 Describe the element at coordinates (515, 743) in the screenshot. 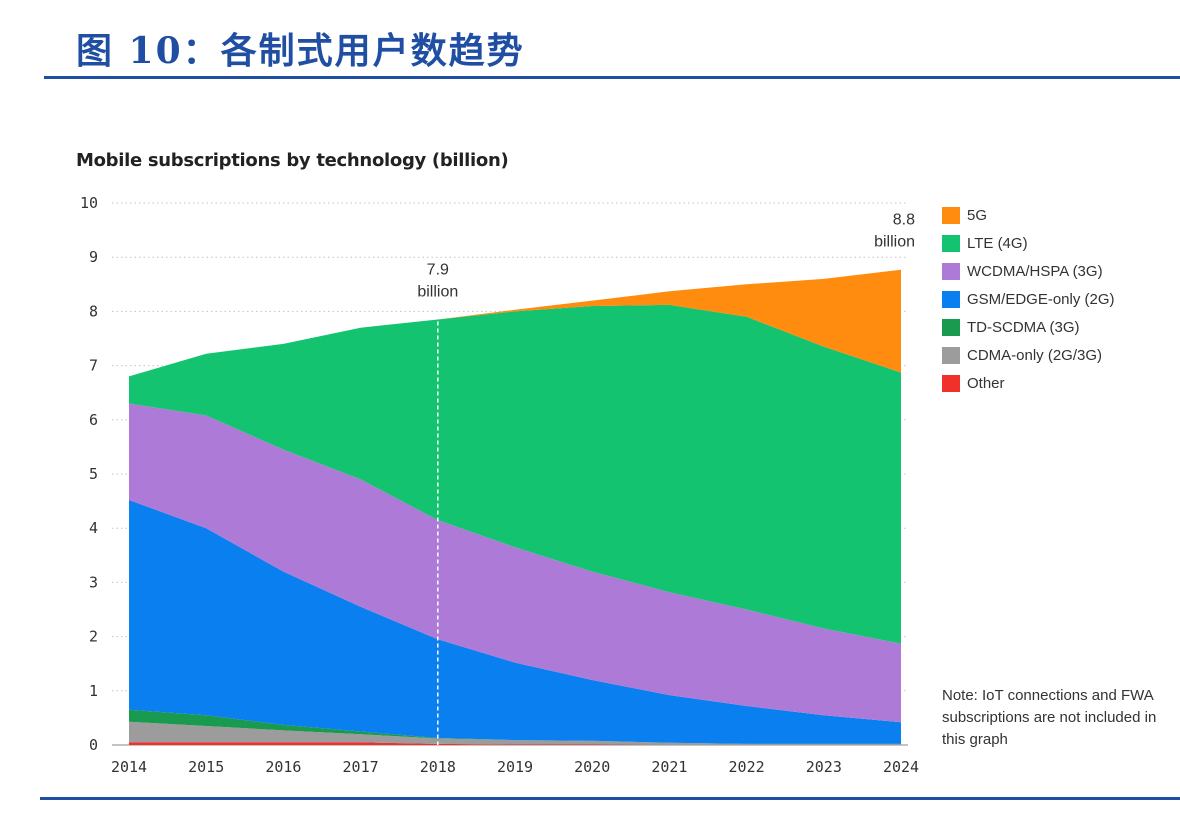

I see `area-other` at that location.